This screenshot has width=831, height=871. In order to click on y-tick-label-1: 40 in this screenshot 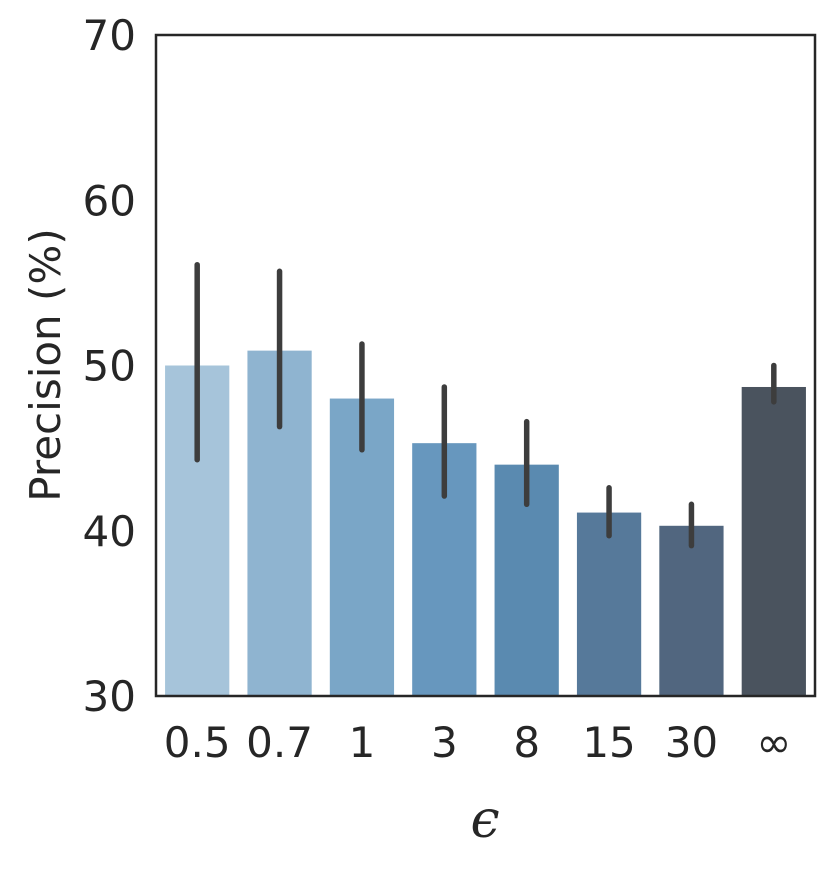, I will do `click(109, 531)`.